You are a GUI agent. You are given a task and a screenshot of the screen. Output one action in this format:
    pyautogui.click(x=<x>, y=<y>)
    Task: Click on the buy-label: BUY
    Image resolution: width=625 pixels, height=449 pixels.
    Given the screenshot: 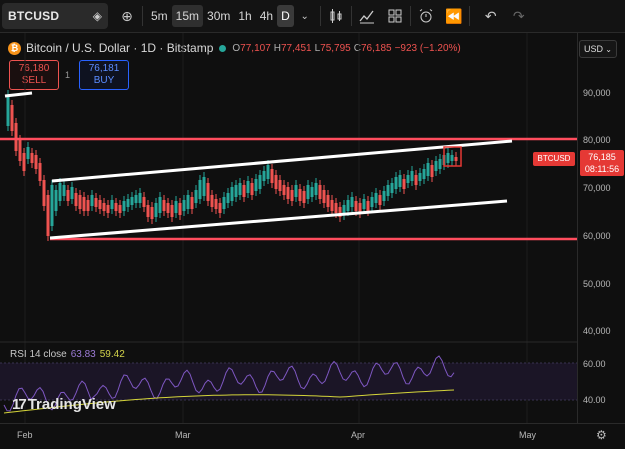 What is the action you would take?
    pyautogui.click(x=104, y=80)
    